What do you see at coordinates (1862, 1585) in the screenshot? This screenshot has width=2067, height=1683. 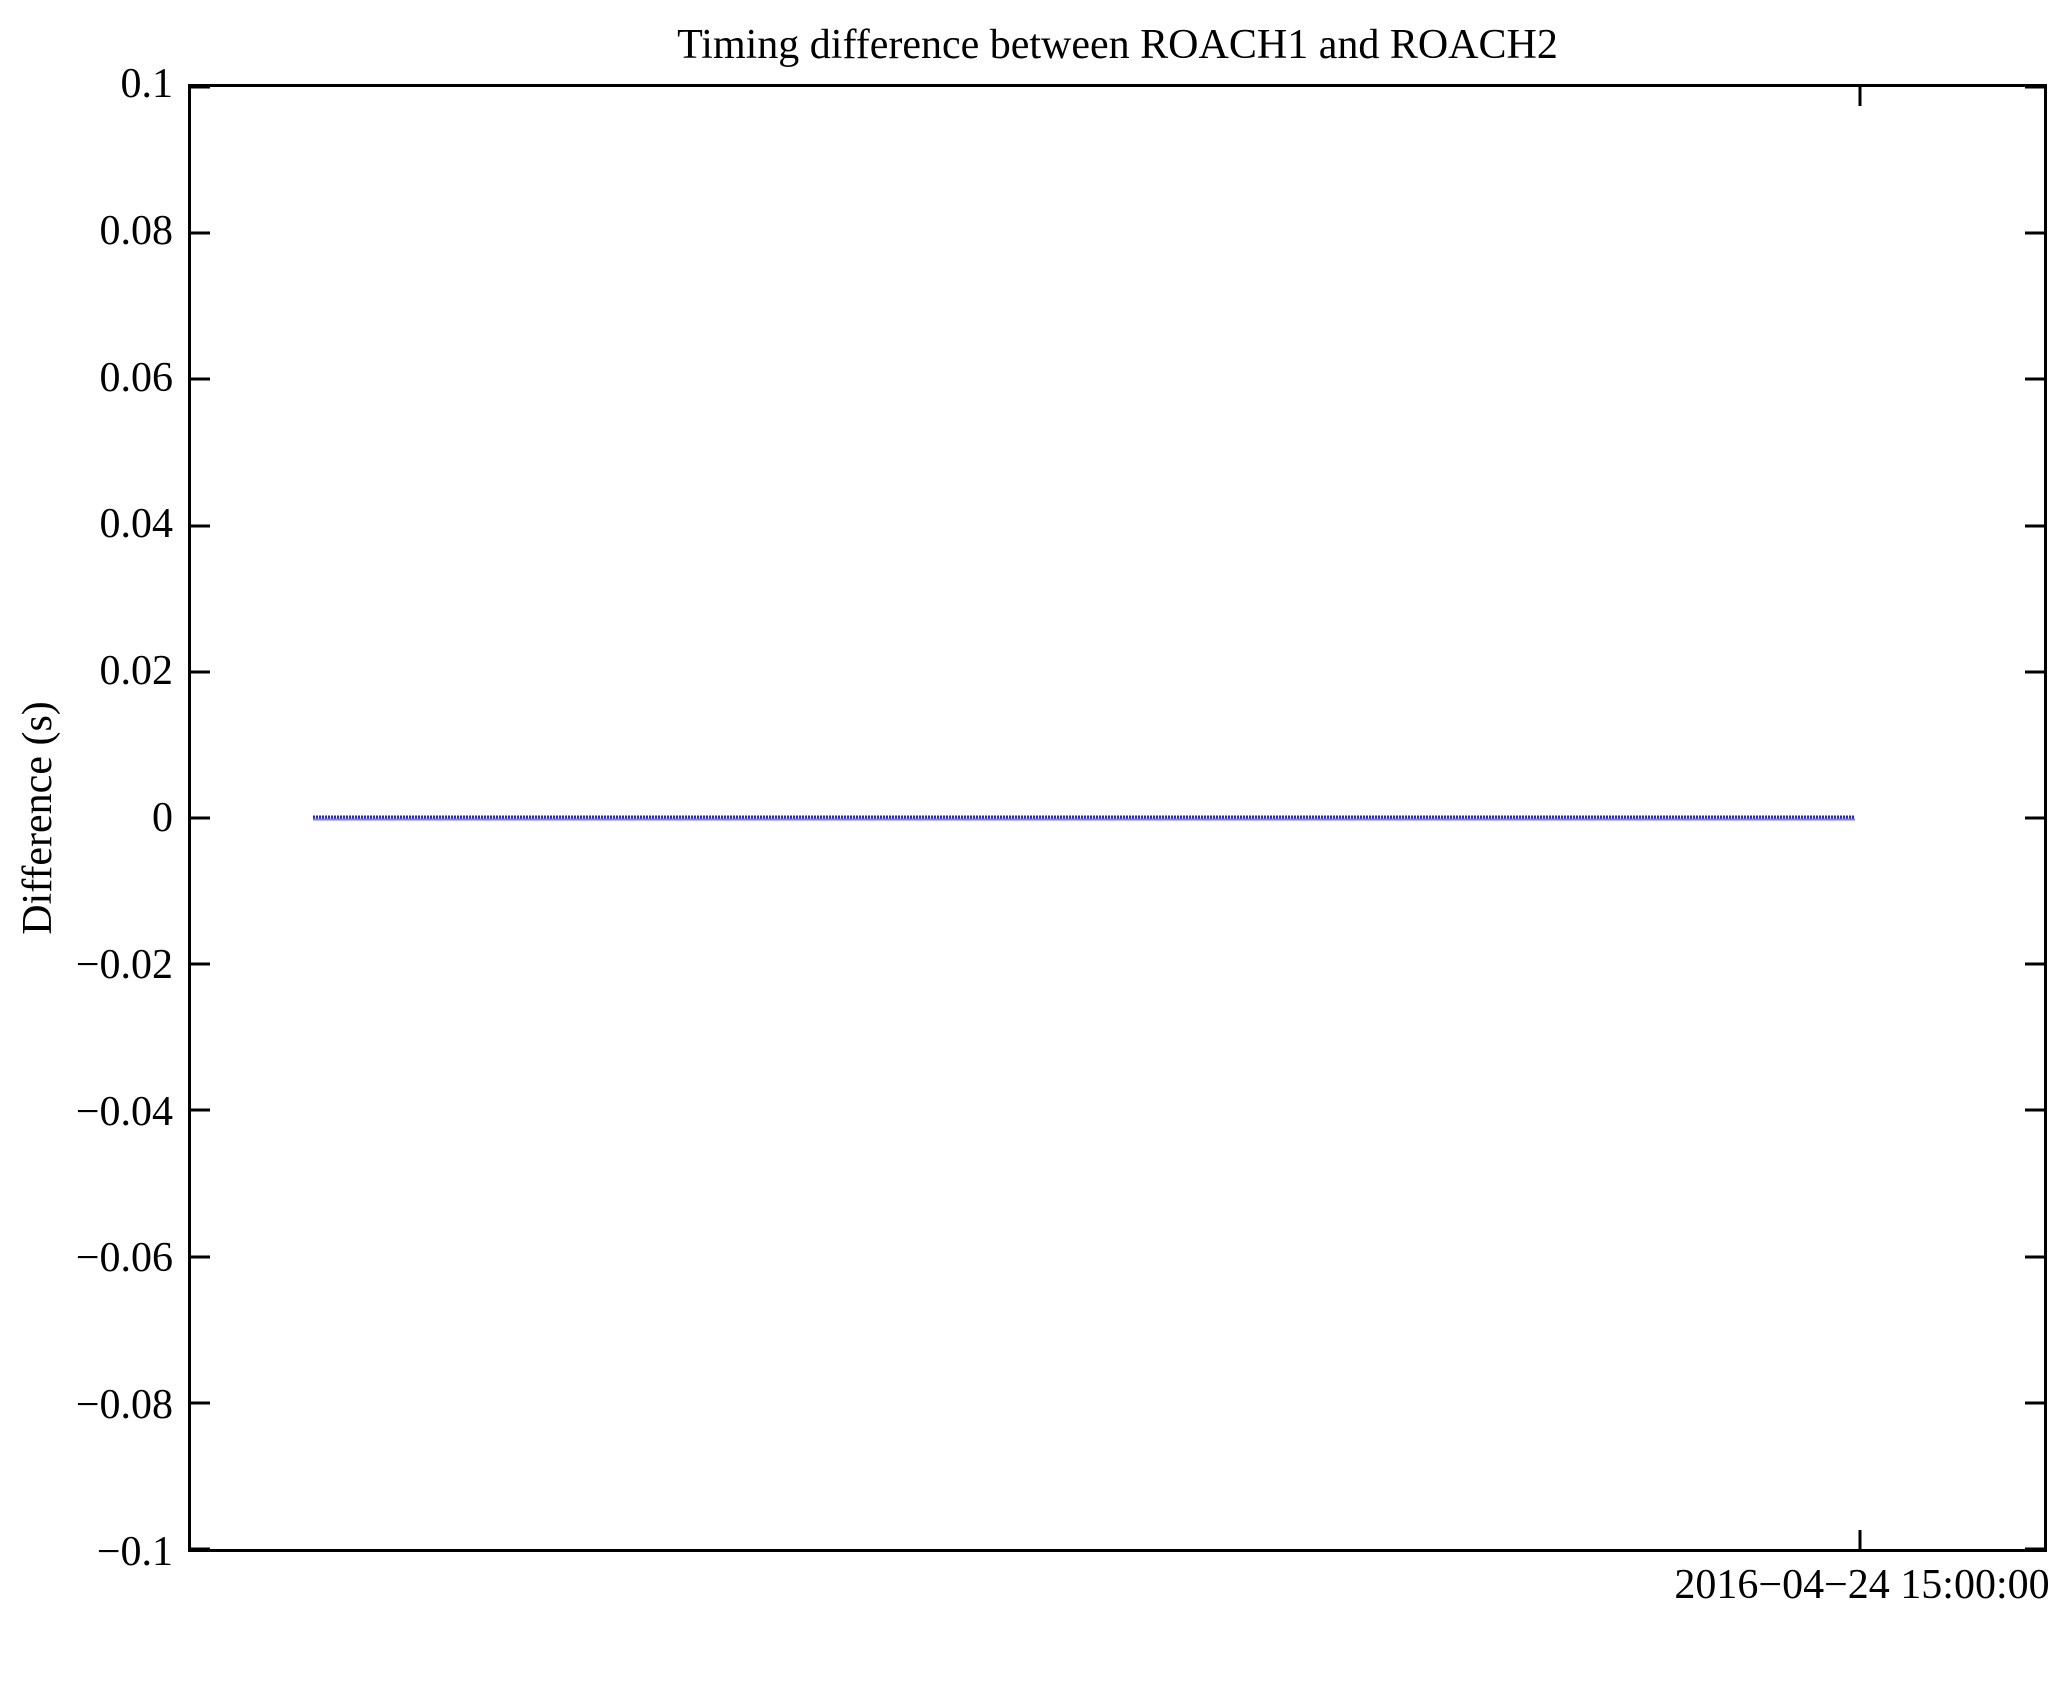 I see `x-tick-label: 2016−04−24 15:00:00` at bounding box center [1862, 1585].